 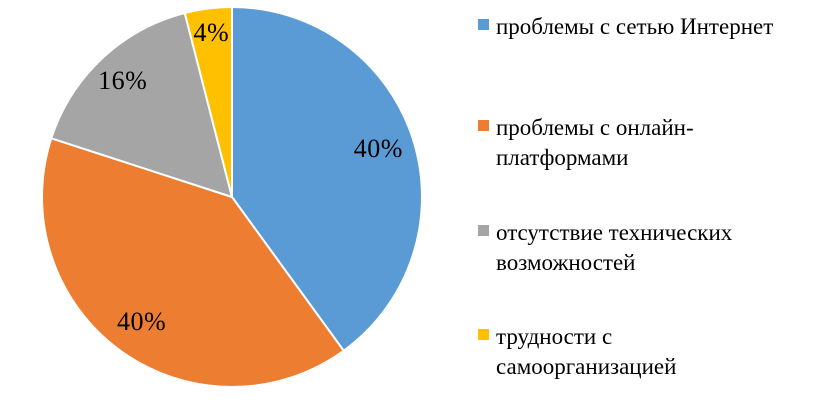 I want to click on legend-item-1: проблемы с онлайн-платформами, so click(x=586, y=143).